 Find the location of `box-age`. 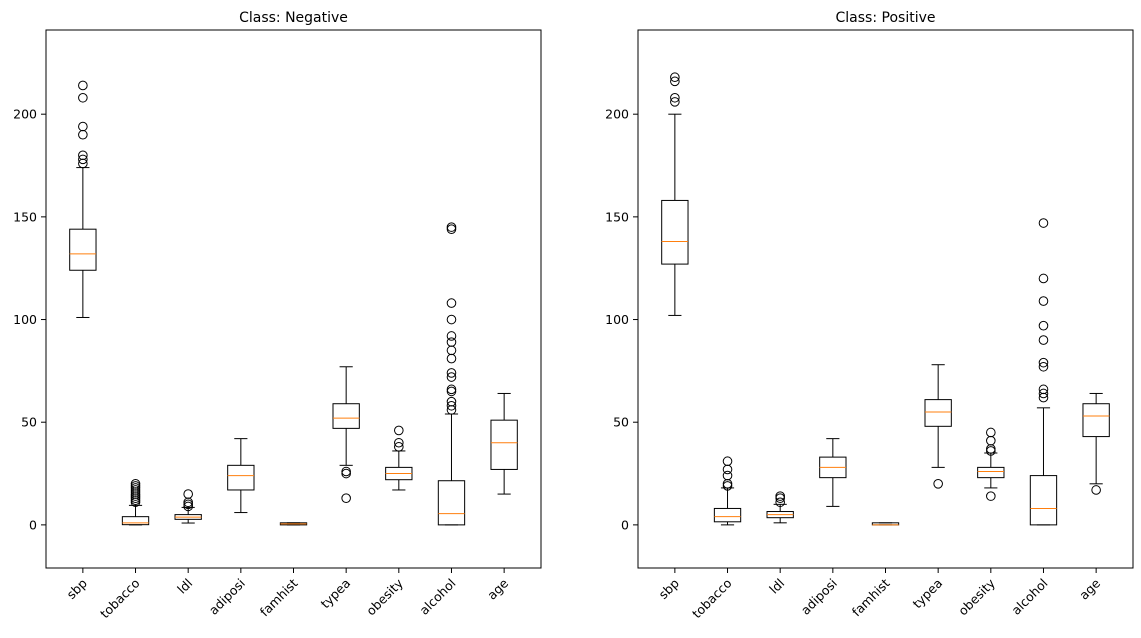

box-age is located at coordinates (1096, 443).